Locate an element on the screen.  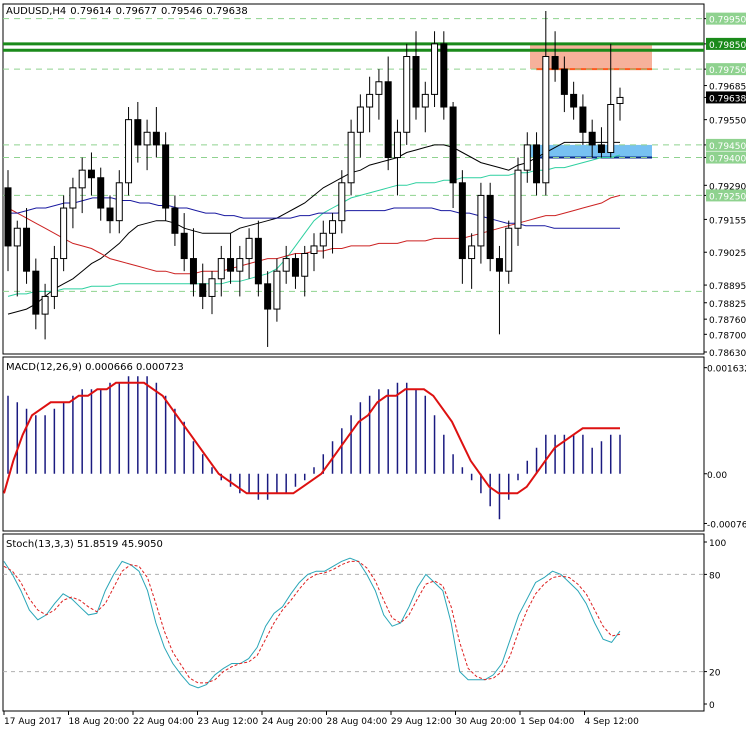
time-tick-label: 30 Aug 20:00 is located at coordinates (486, 722).